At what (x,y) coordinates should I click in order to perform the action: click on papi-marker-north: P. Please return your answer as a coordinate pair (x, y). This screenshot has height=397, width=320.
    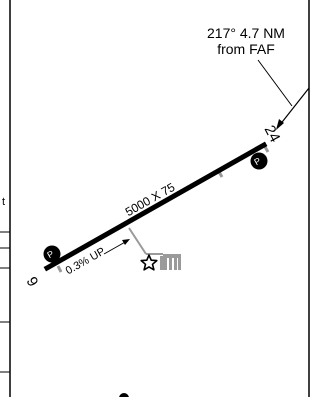
    Looking at the image, I should click on (259, 161).